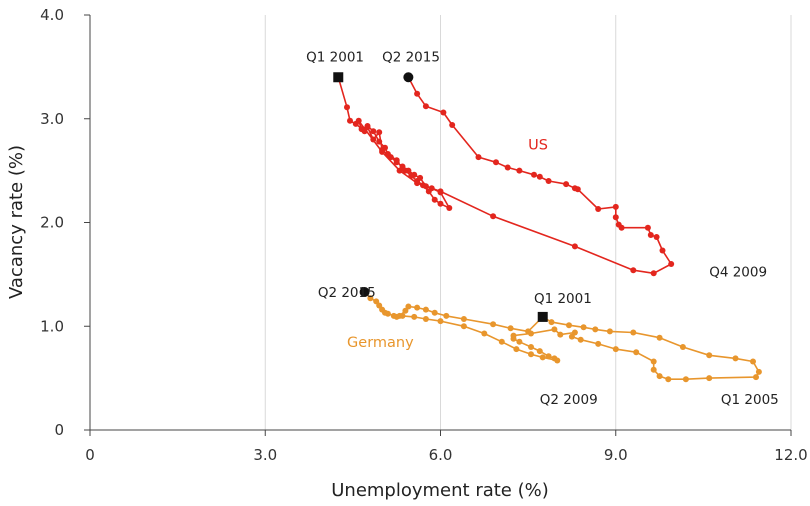  I want to click on x-tick-label: 0, so click(90, 455).